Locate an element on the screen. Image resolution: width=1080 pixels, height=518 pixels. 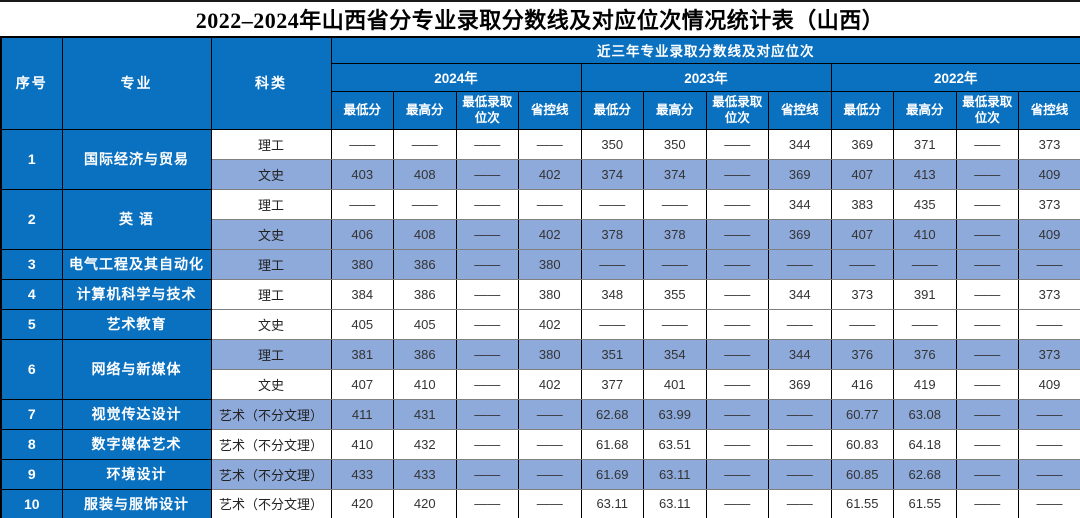
score-cell: 369 is located at coordinates (800, 174).